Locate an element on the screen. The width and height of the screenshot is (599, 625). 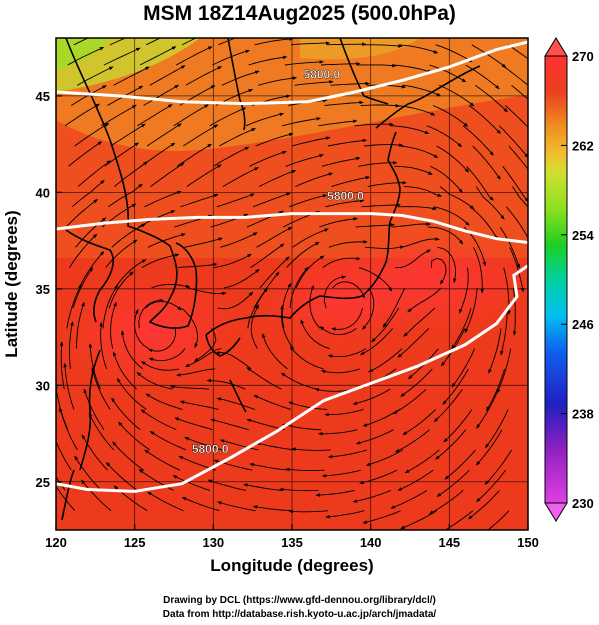
x-tick-label: 125 is located at coordinates (135, 542).